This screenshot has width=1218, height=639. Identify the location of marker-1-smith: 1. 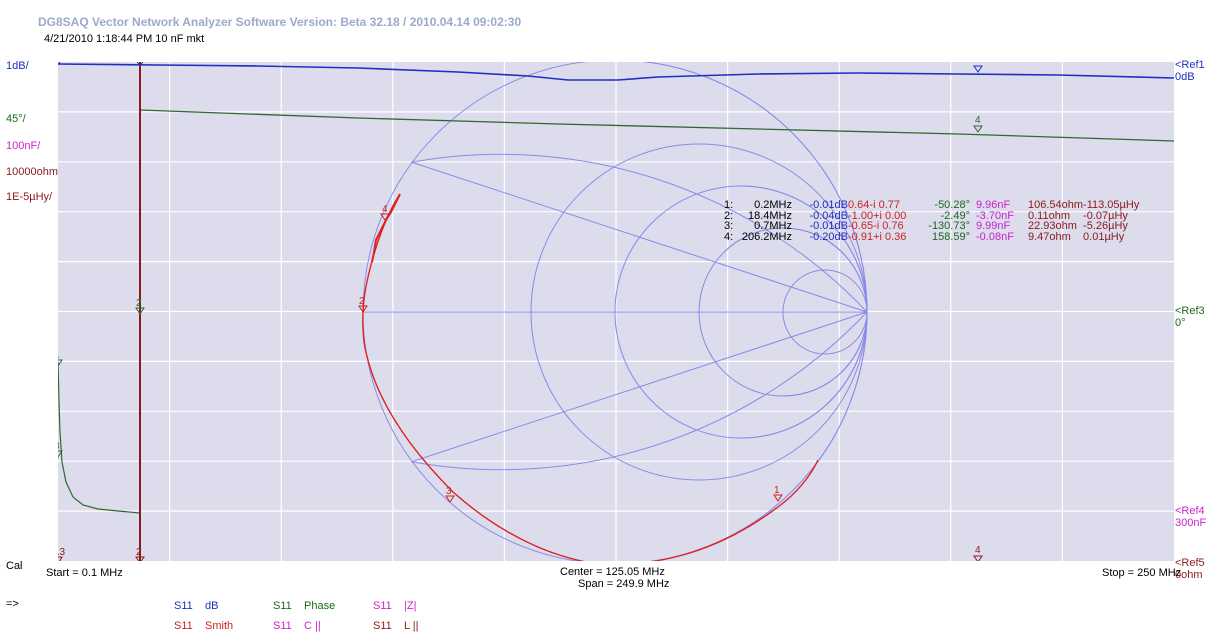
(778, 493).